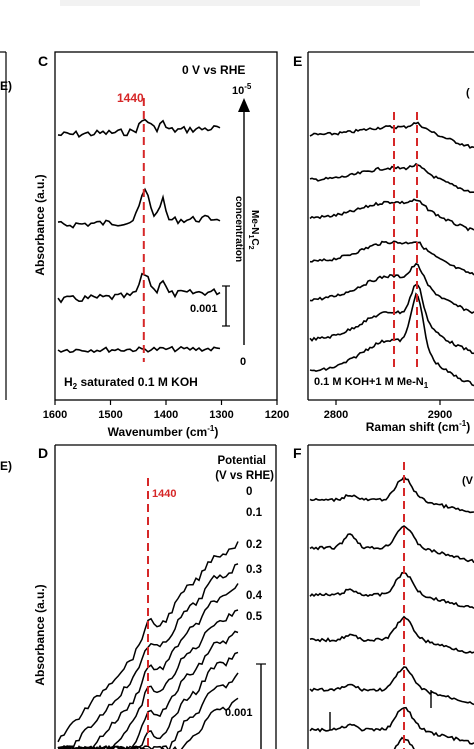 The width and height of the screenshot is (474, 749). I want to click on panel-f-series, so click(391, 612).